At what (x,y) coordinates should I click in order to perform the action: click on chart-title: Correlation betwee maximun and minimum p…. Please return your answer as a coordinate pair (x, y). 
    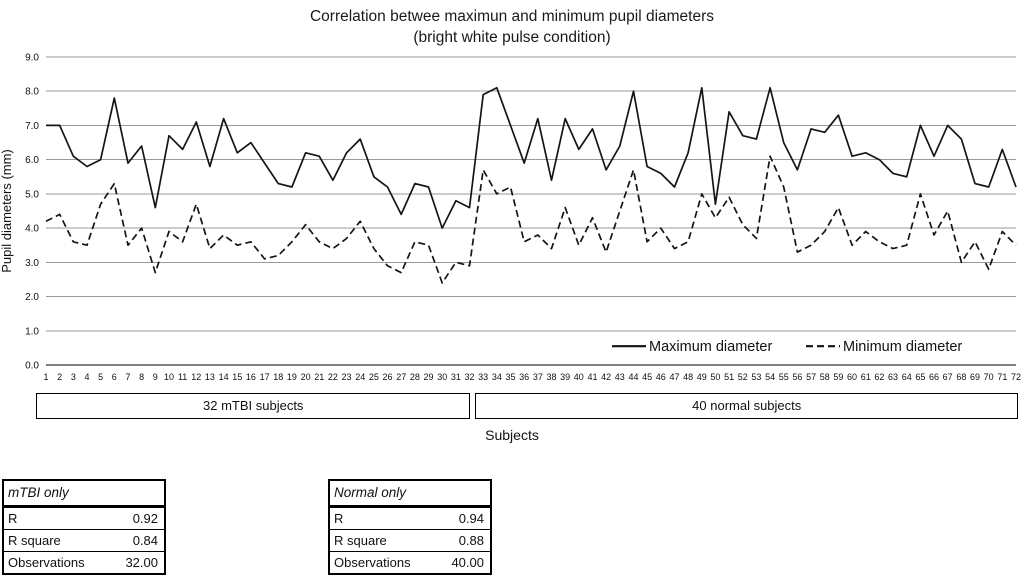
    Looking at the image, I should click on (512, 24).